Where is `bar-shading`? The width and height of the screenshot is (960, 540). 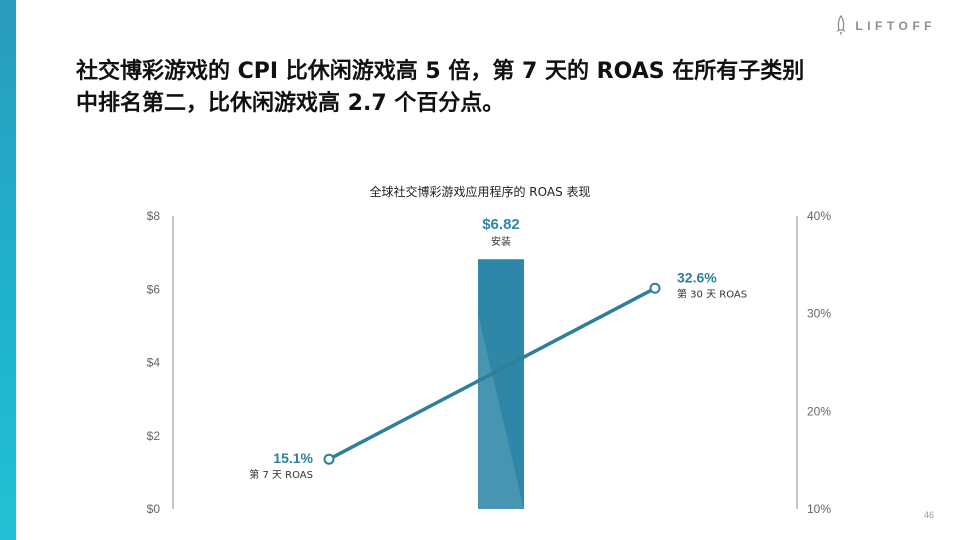
bar-shading is located at coordinates (501, 411).